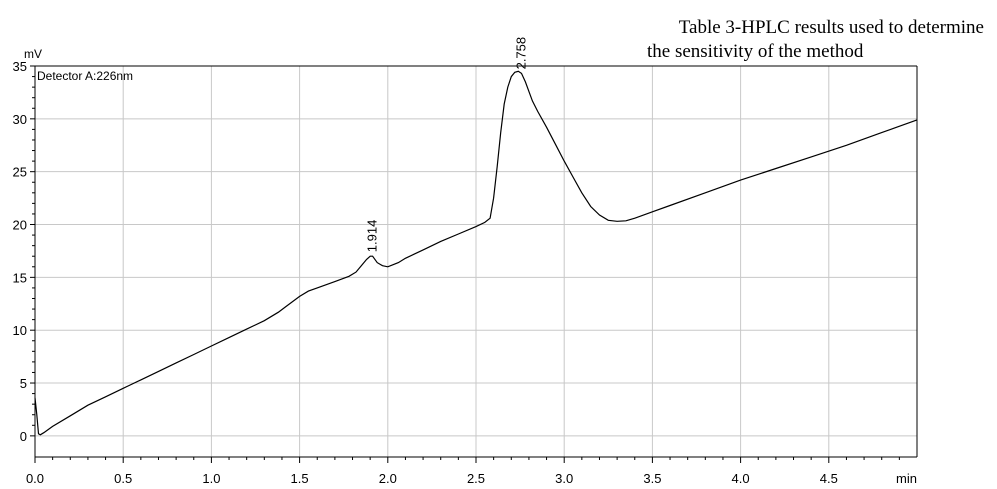  Describe the element at coordinates (388, 478) in the screenshot. I see `x-tick-label: 2.0` at that location.